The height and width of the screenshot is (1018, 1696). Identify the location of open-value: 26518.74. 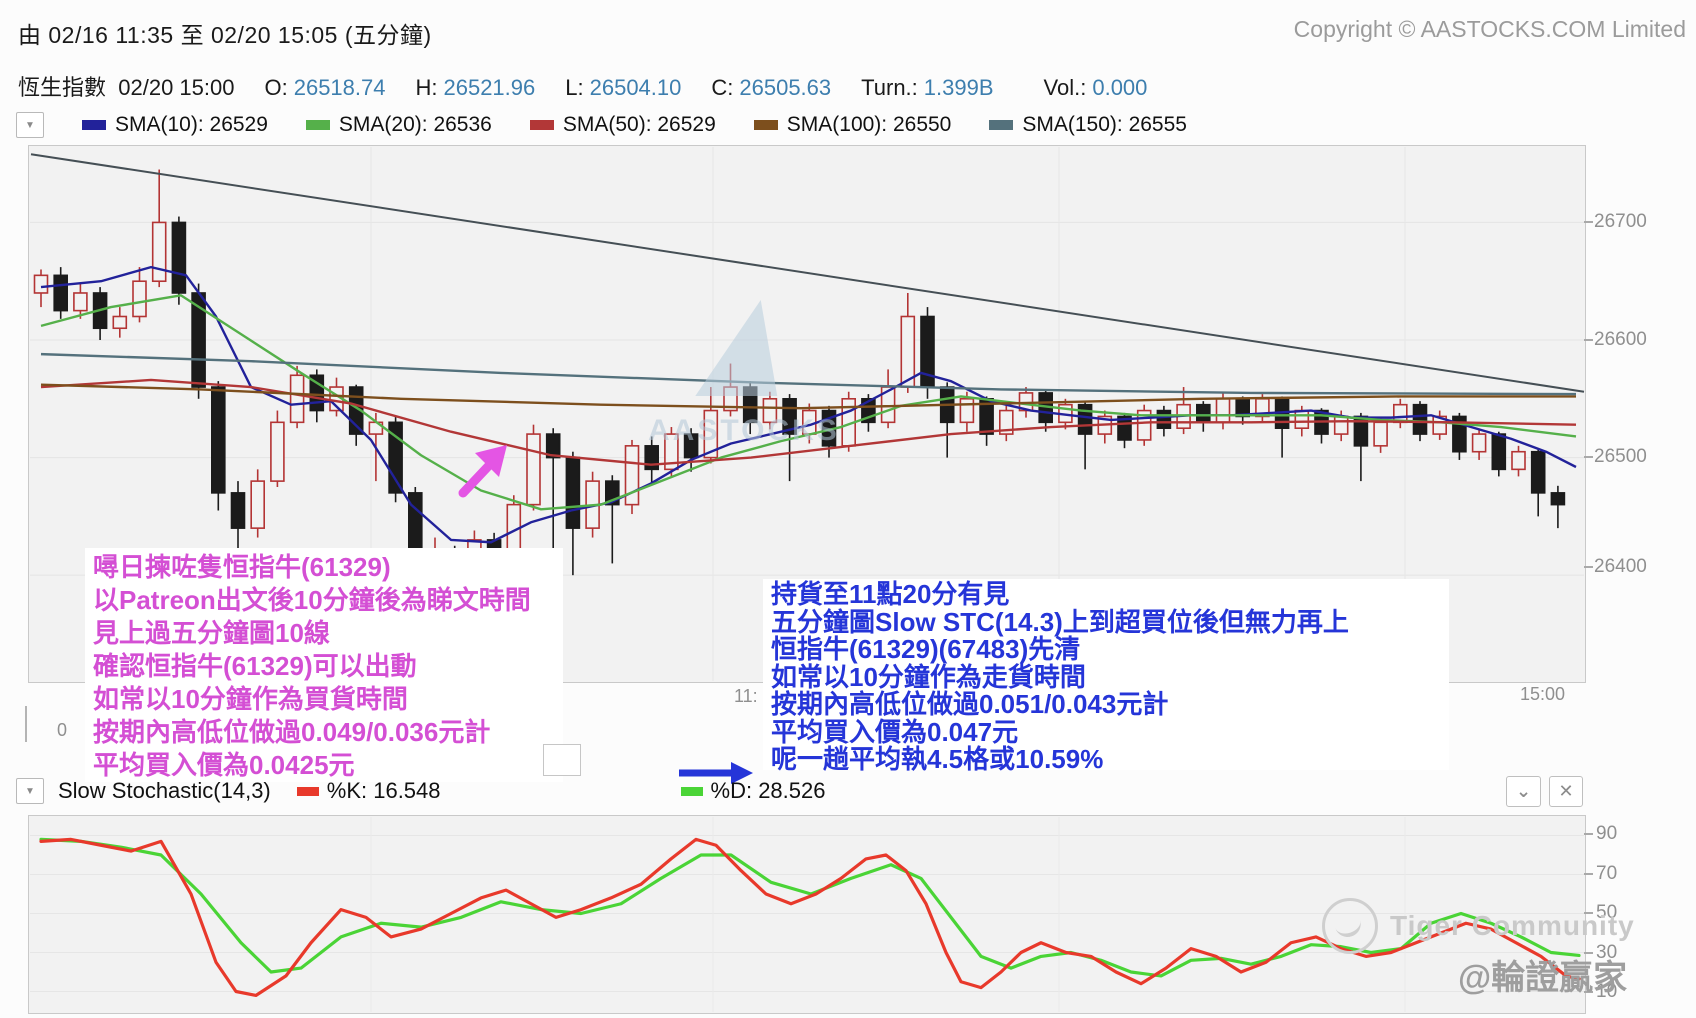
(339, 87).